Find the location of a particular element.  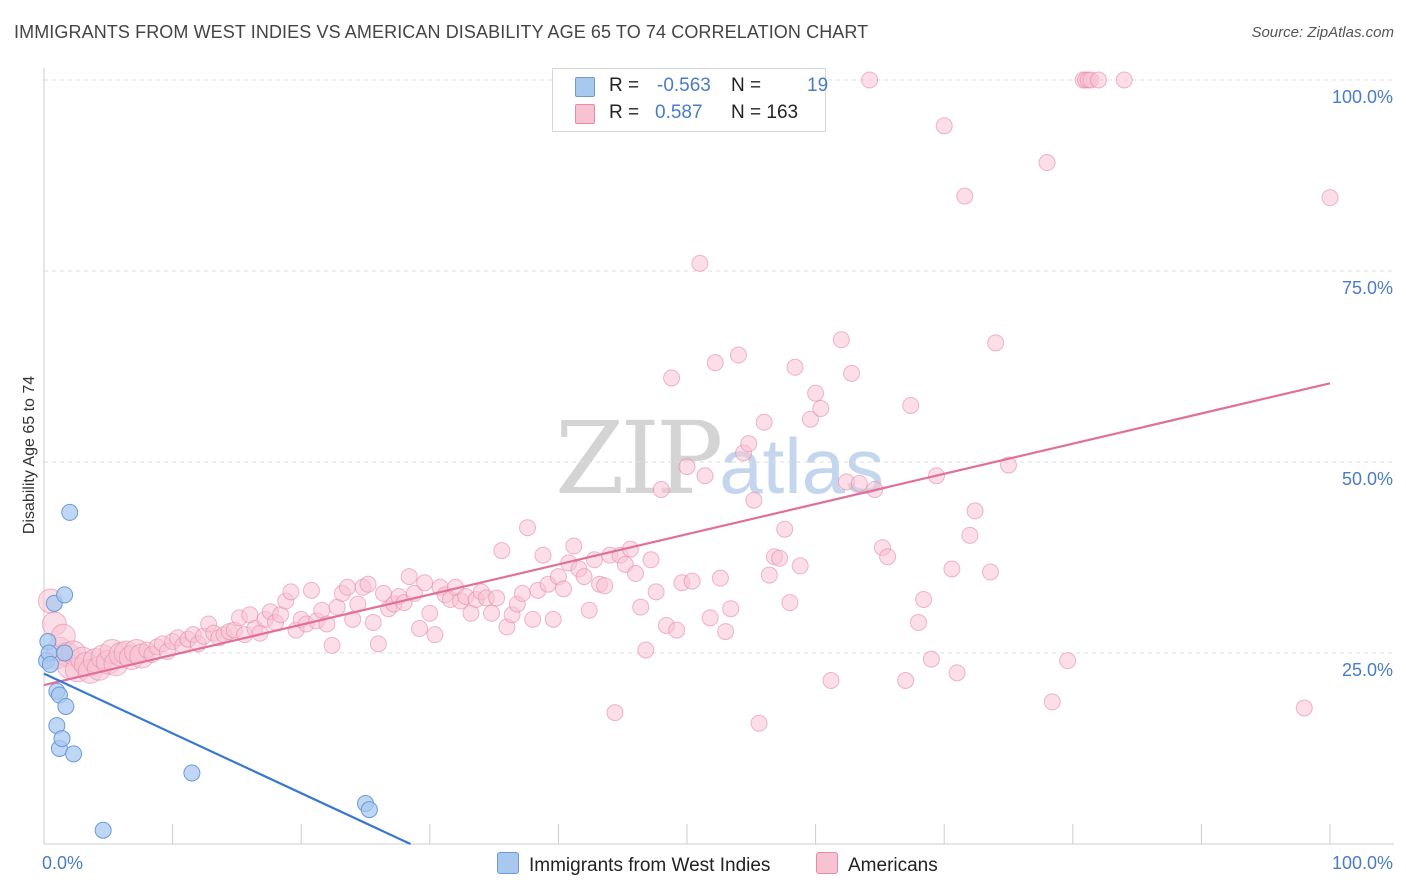

source-label: Source: ZipAtlas.com is located at coordinates (1322, 32).